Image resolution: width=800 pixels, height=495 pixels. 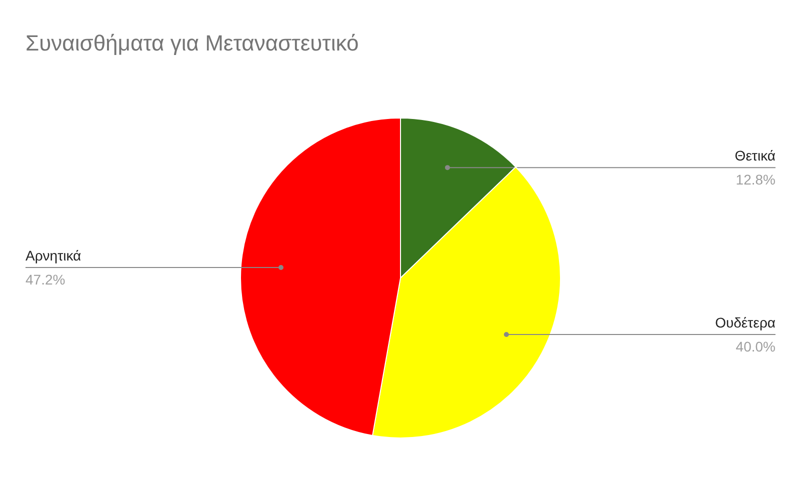 I want to click on data-label: 12.8%, so click(x=756, y=180).